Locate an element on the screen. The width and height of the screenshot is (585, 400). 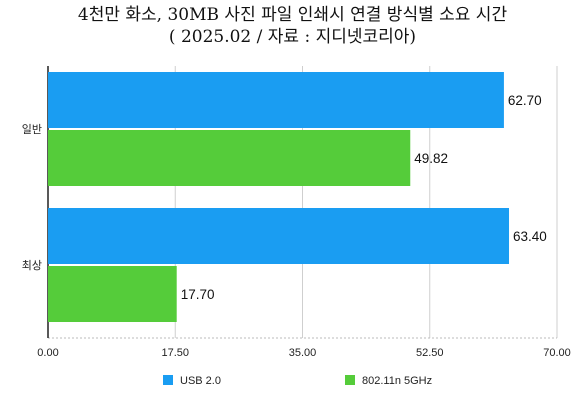
x-tick-label: 70.00 is located at coordinates (557, 353).